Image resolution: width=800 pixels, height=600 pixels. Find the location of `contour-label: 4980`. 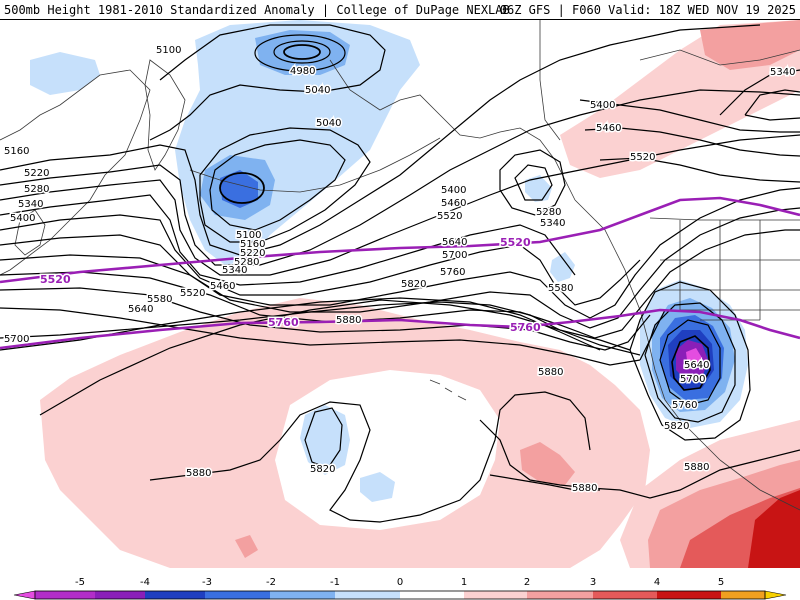

contour-label: 4980 is located at coordinates (302, 71).